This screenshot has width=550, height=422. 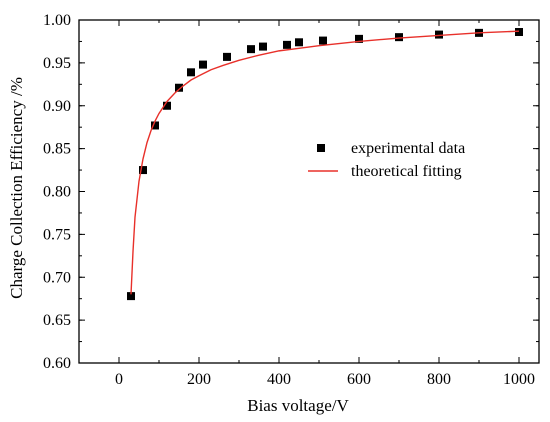 I want to click on x-tick-label: 600, so click(x=359, y=379).